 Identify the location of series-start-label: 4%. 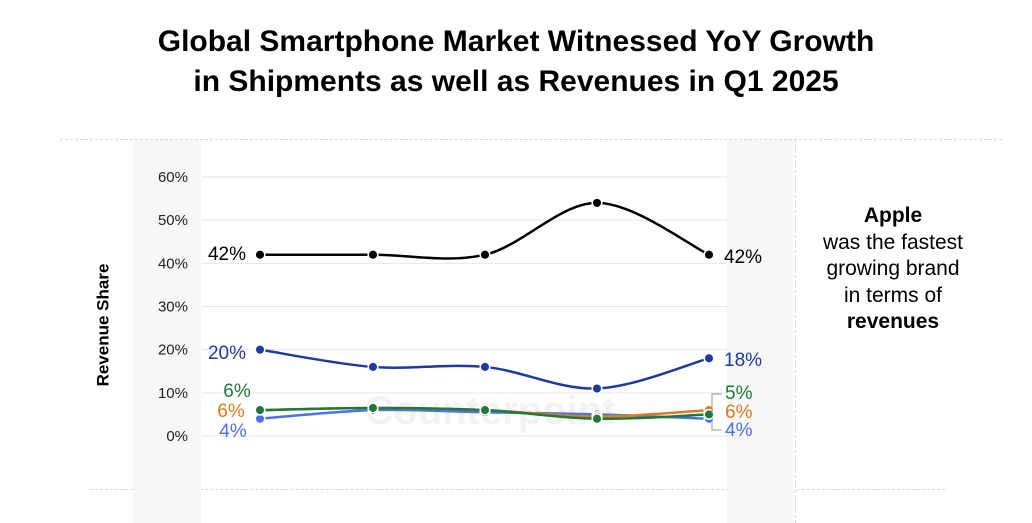
(233, 431).